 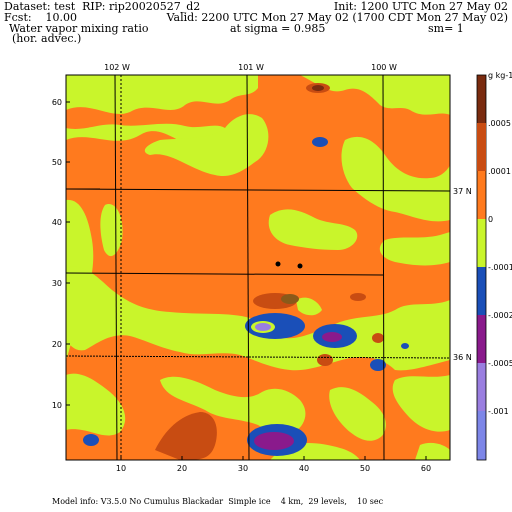 What do you see at coordinates (273, 468) in the screenshot?
I see `bottom-tick-labels: 10 20 30 40 50 60` at bounding box center [273, 468].